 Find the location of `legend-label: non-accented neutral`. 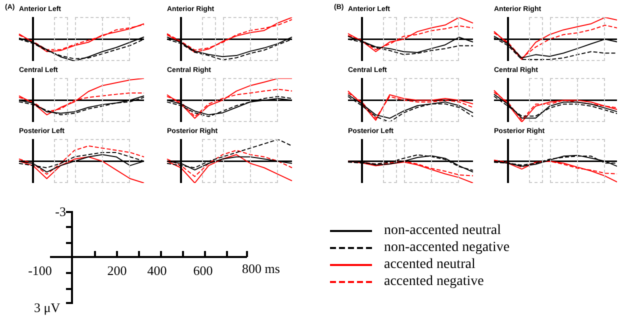

legend-label: non-accented neutral is located at coordinates (442, 230).